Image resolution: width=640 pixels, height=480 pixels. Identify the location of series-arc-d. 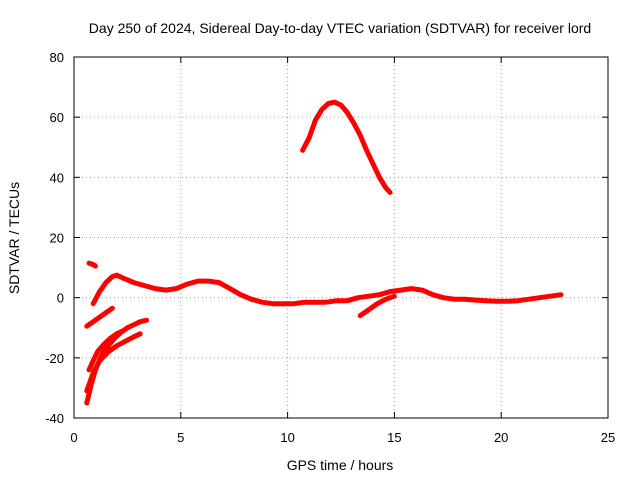
(99, 317).